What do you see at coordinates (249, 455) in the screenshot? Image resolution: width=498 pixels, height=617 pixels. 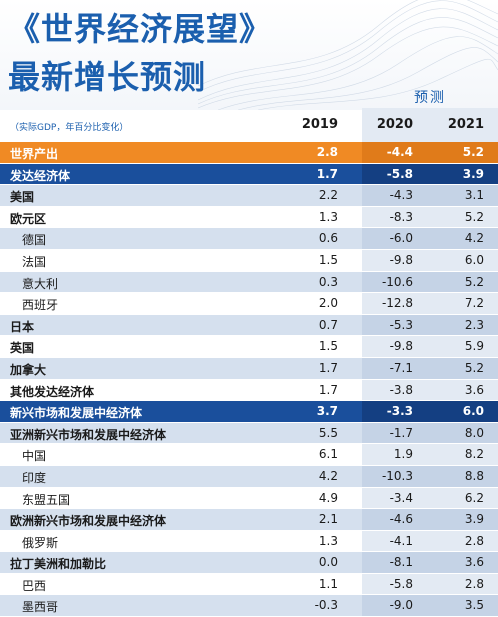 I see `table-row-china: 中国 6.1 1.9 8.2` at bounding box center [249, 455].